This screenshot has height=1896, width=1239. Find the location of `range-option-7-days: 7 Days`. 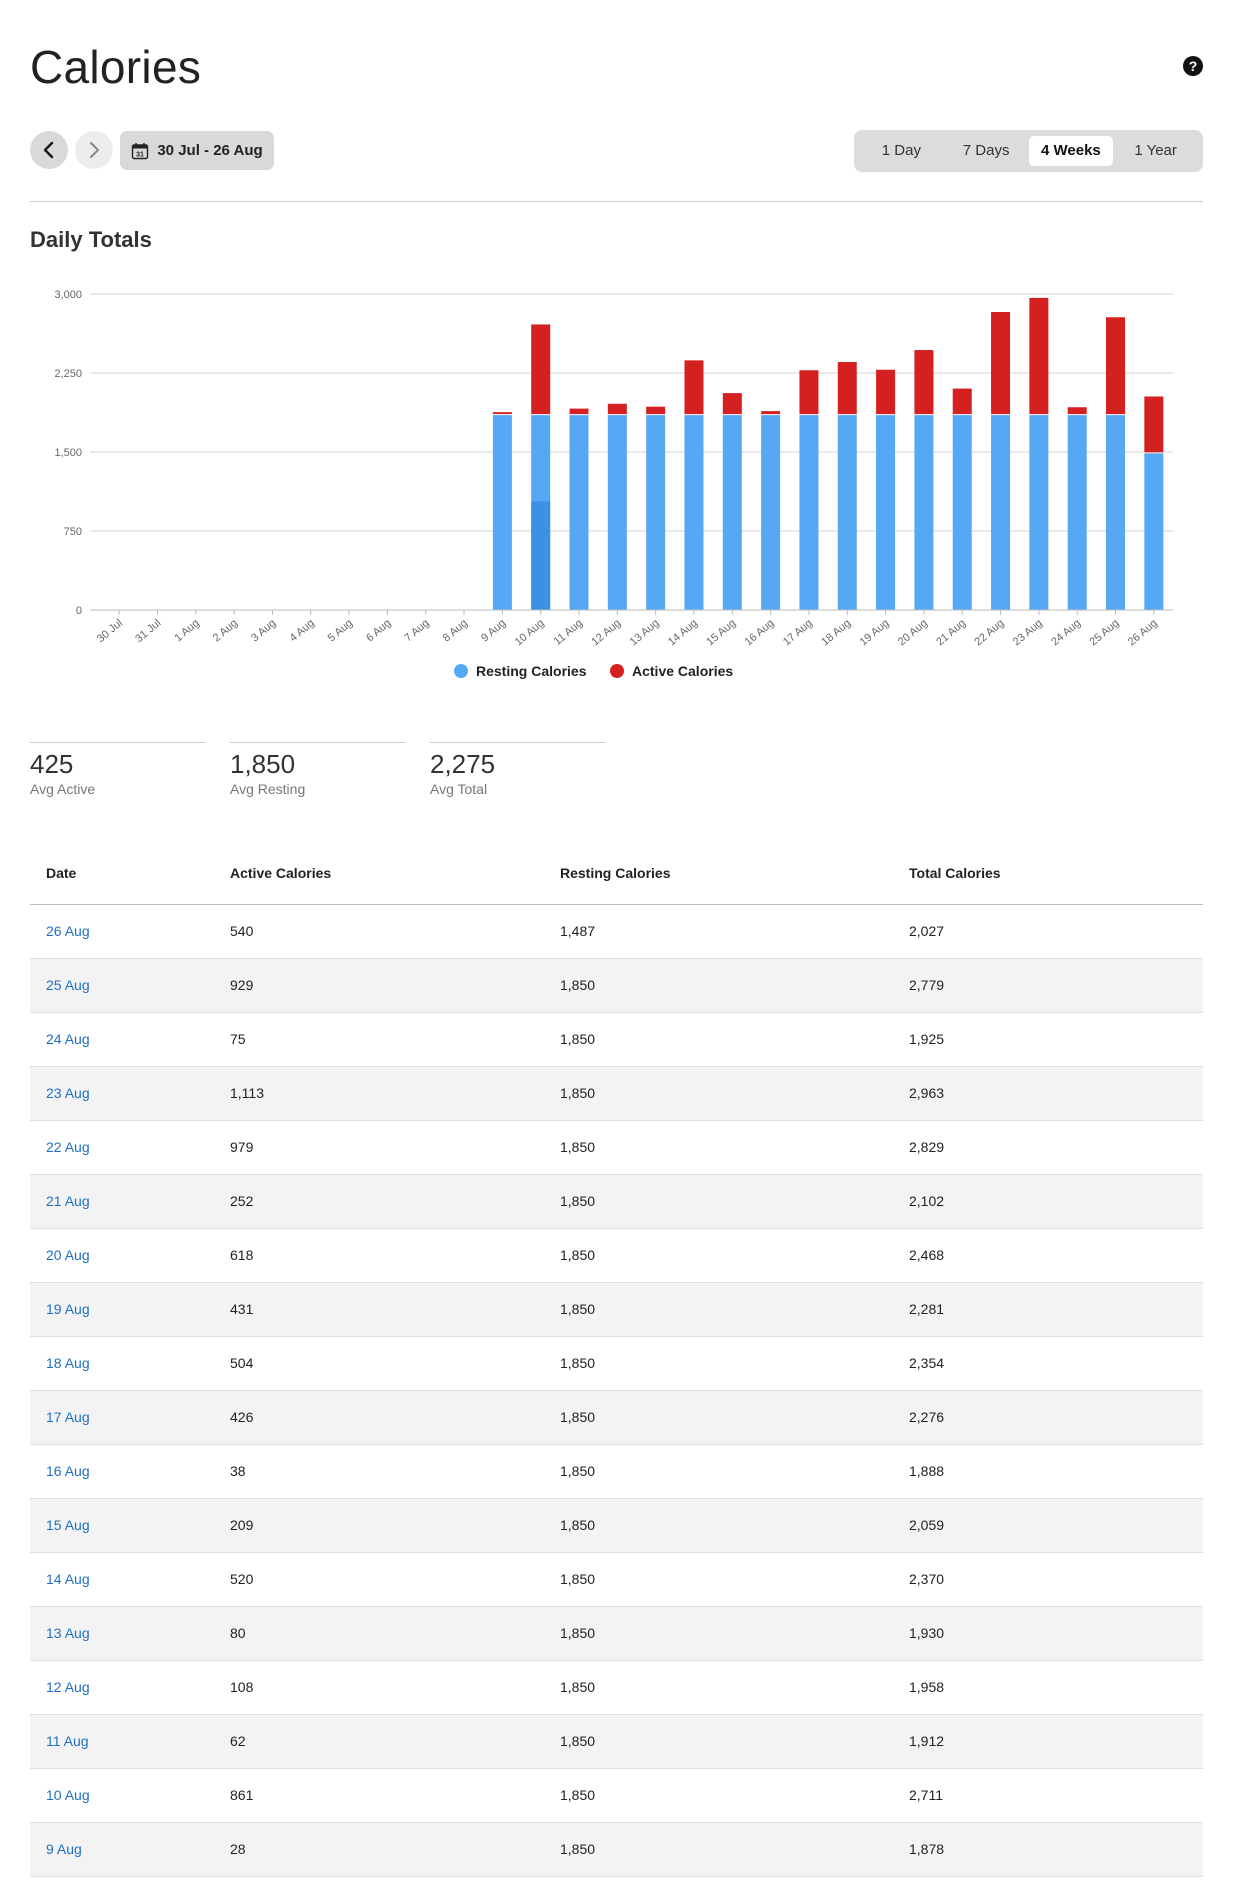

range-option-7-days: 7 Days is located at coordinates (986, 150).